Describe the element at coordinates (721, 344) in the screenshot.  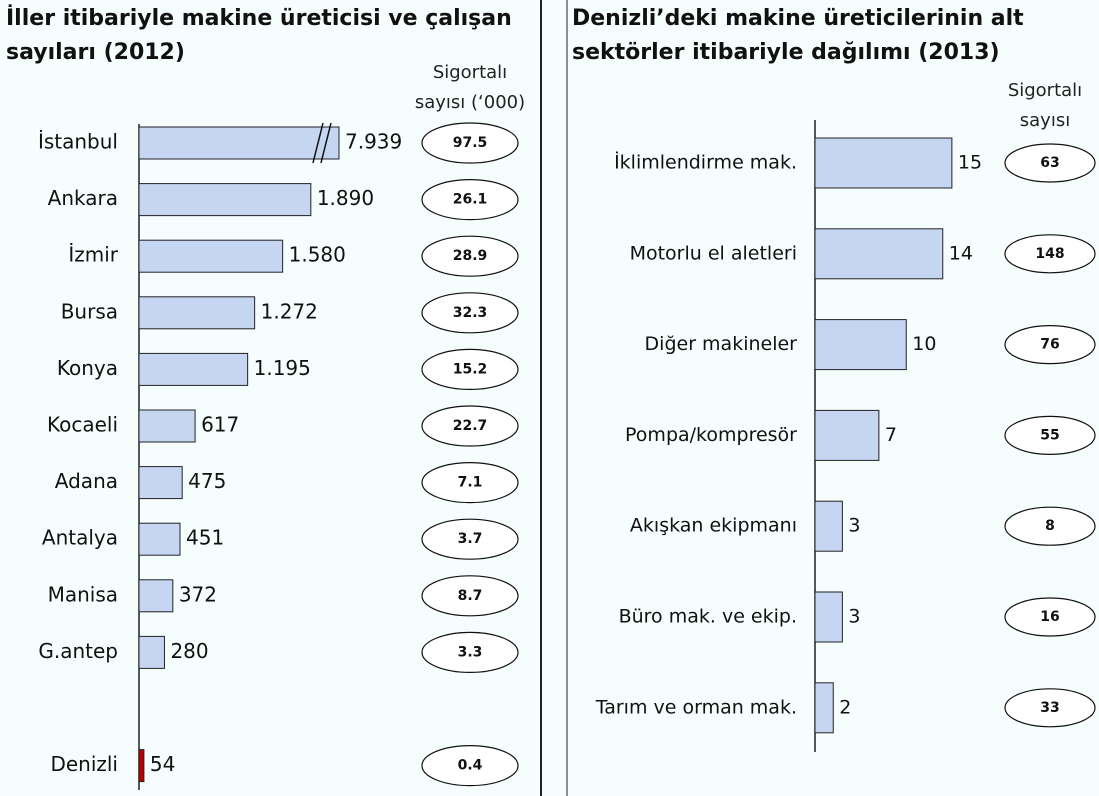
I see `category-label: Diğer makineler` at that location.